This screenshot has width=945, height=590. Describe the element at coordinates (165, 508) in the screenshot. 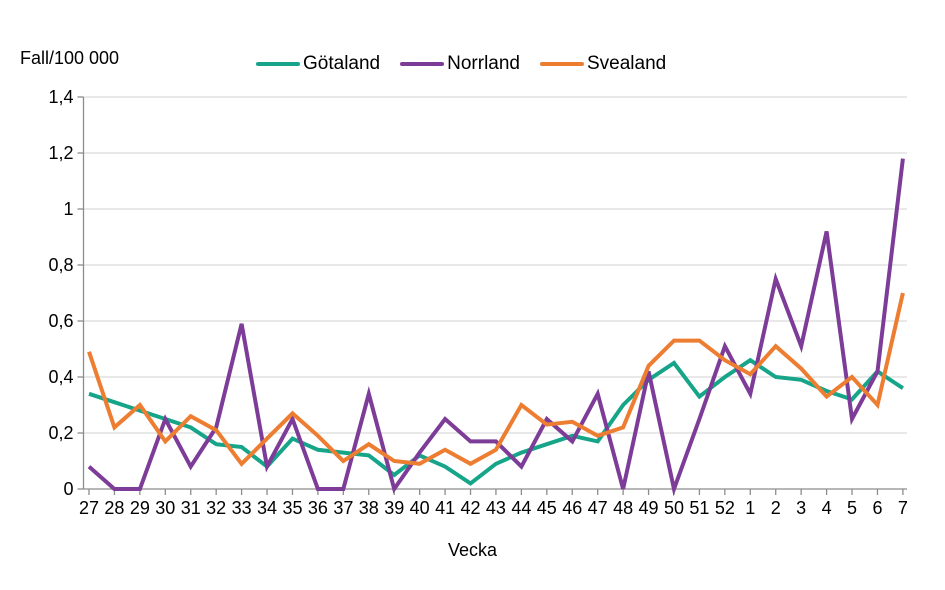

I see `x-tick-label: 30` at that location.